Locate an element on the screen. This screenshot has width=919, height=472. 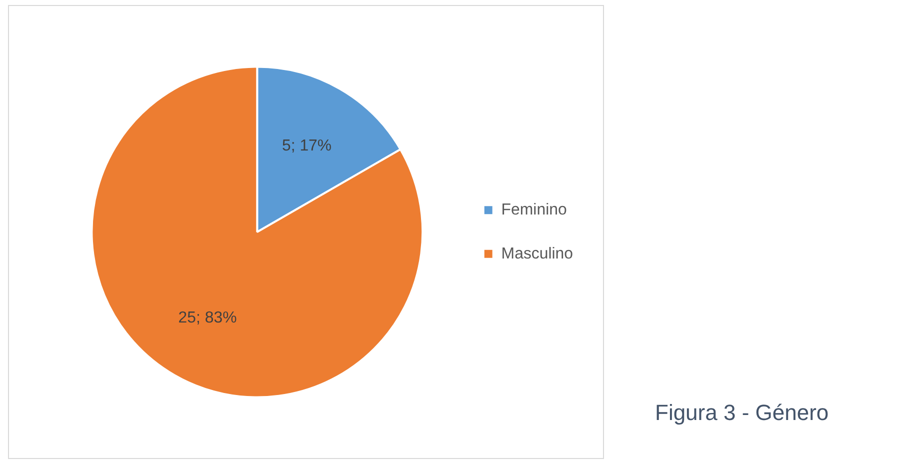
legend-label: Masculino is located at coordinates (537, 253).